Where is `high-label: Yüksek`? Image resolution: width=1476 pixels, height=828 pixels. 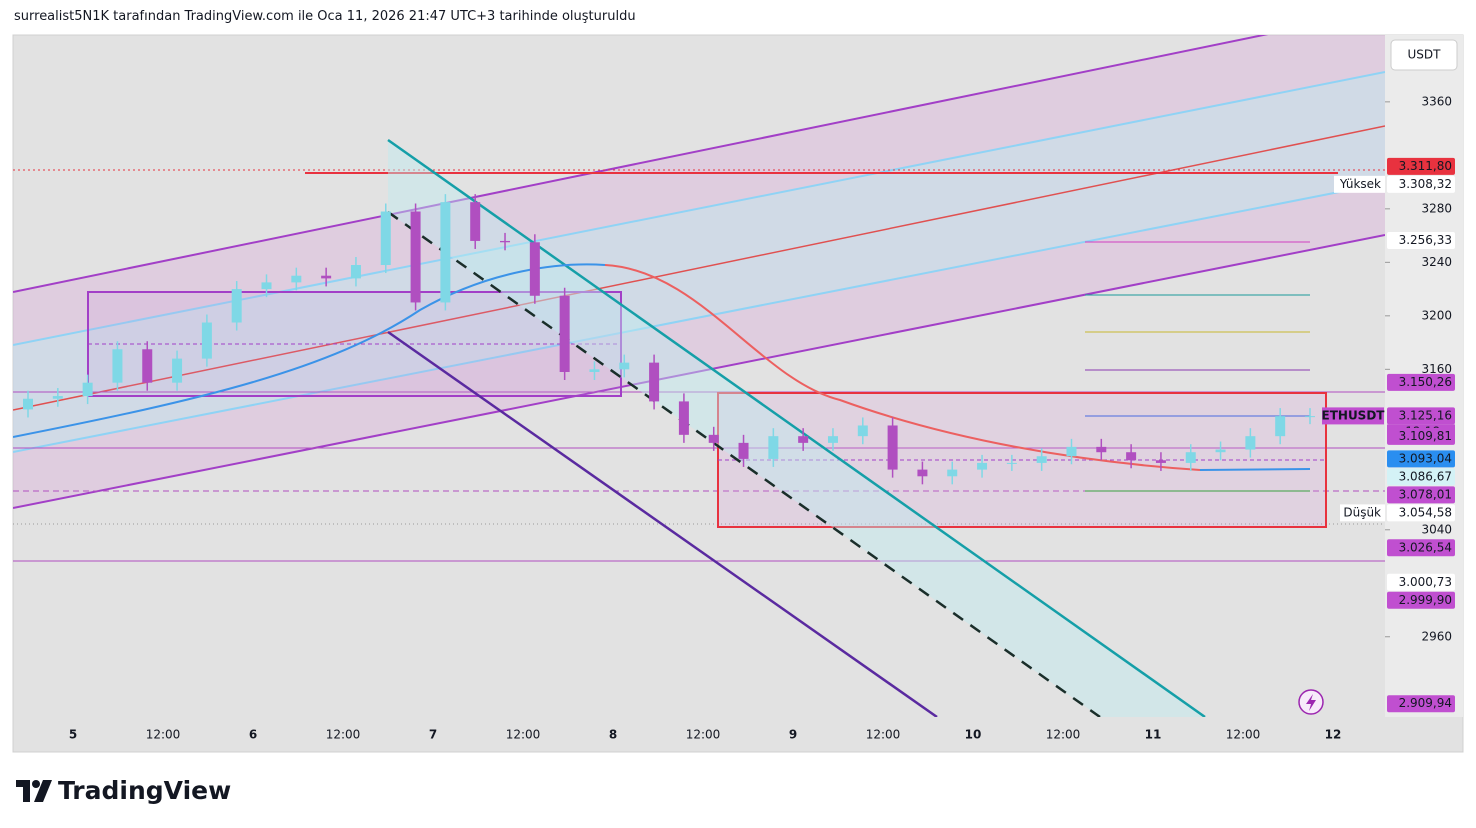 high-label: Yüksek is located at coordinates (1360, 184).